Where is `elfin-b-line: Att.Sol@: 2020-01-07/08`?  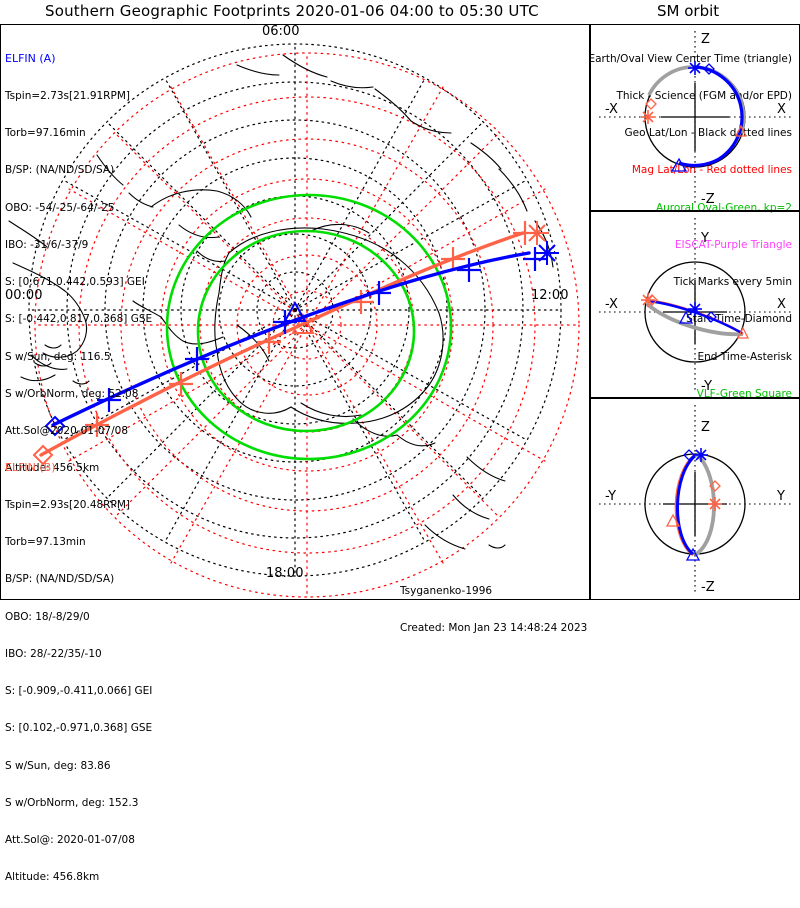
elfin-b-line: Att.Sol@: 2020-01-07/08 is located at coordinates (70, 840).